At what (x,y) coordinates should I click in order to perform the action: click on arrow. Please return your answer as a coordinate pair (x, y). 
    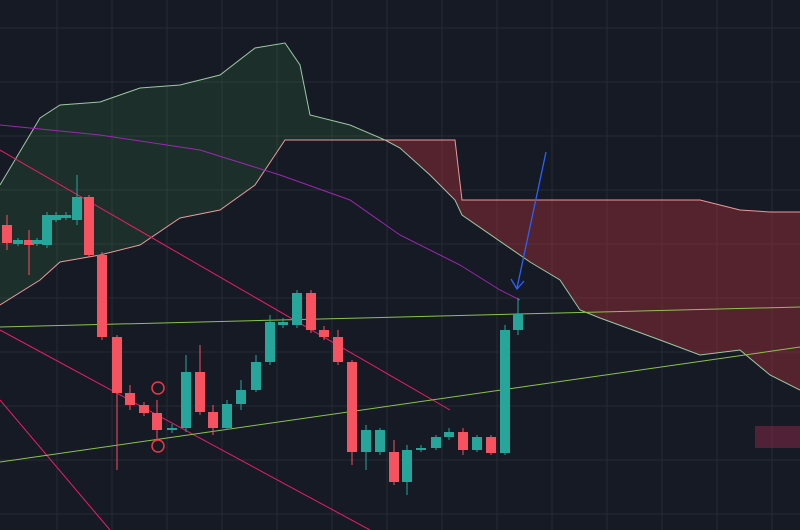
    Looking at the image, I should click on (531, 220).